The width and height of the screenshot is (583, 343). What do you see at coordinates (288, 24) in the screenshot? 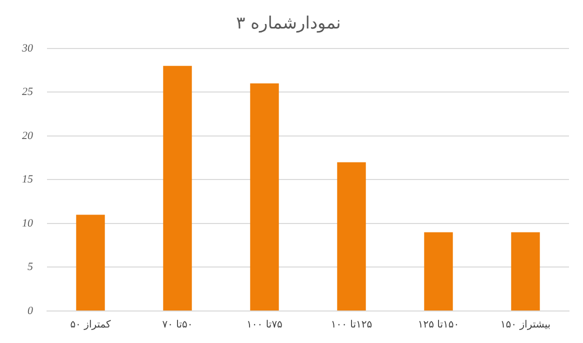
I see `chart-title: نمودار‌شماره ۳` at bounding box center [288, 24].